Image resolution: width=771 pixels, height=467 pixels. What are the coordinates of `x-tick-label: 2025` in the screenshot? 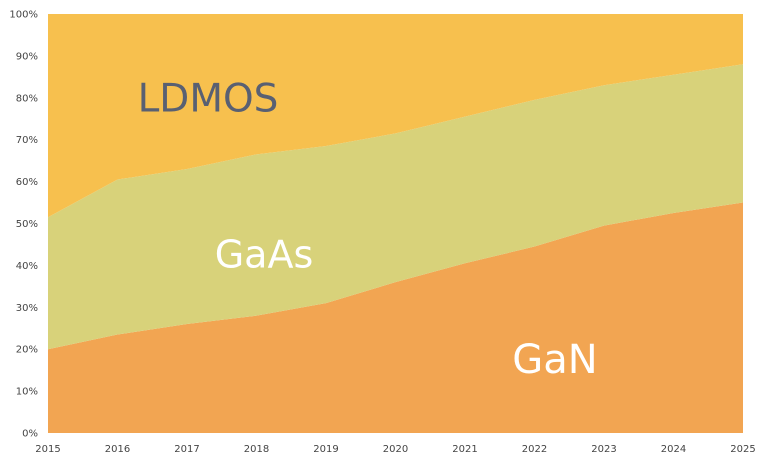 It's located at (742, 449).